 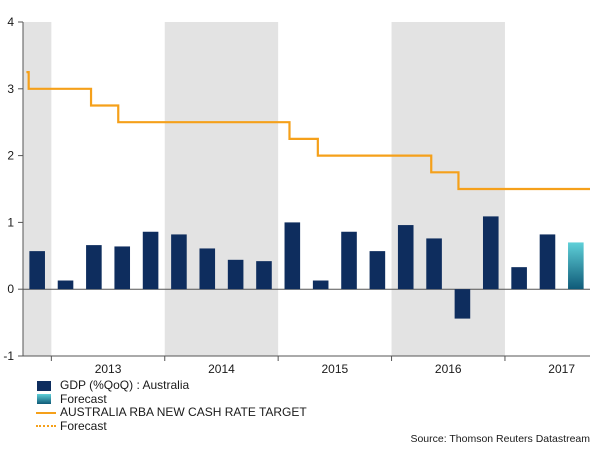 What do you see at coordinates (108, 369) in the screenshot?
I see `x-year-label: 2013` at bounding box center [108, 369].